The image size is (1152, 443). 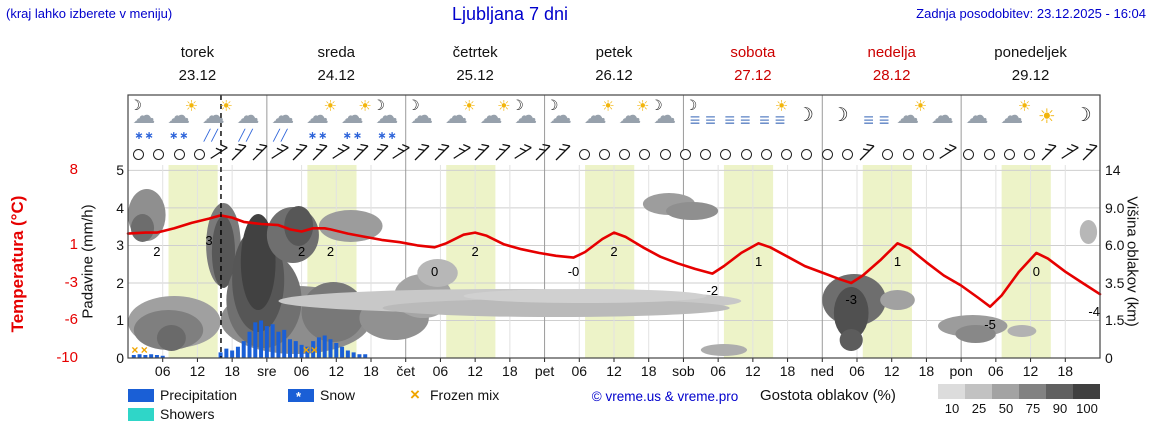 I want to click on day-header: sobota 27.12, so click(x=752, y=64).